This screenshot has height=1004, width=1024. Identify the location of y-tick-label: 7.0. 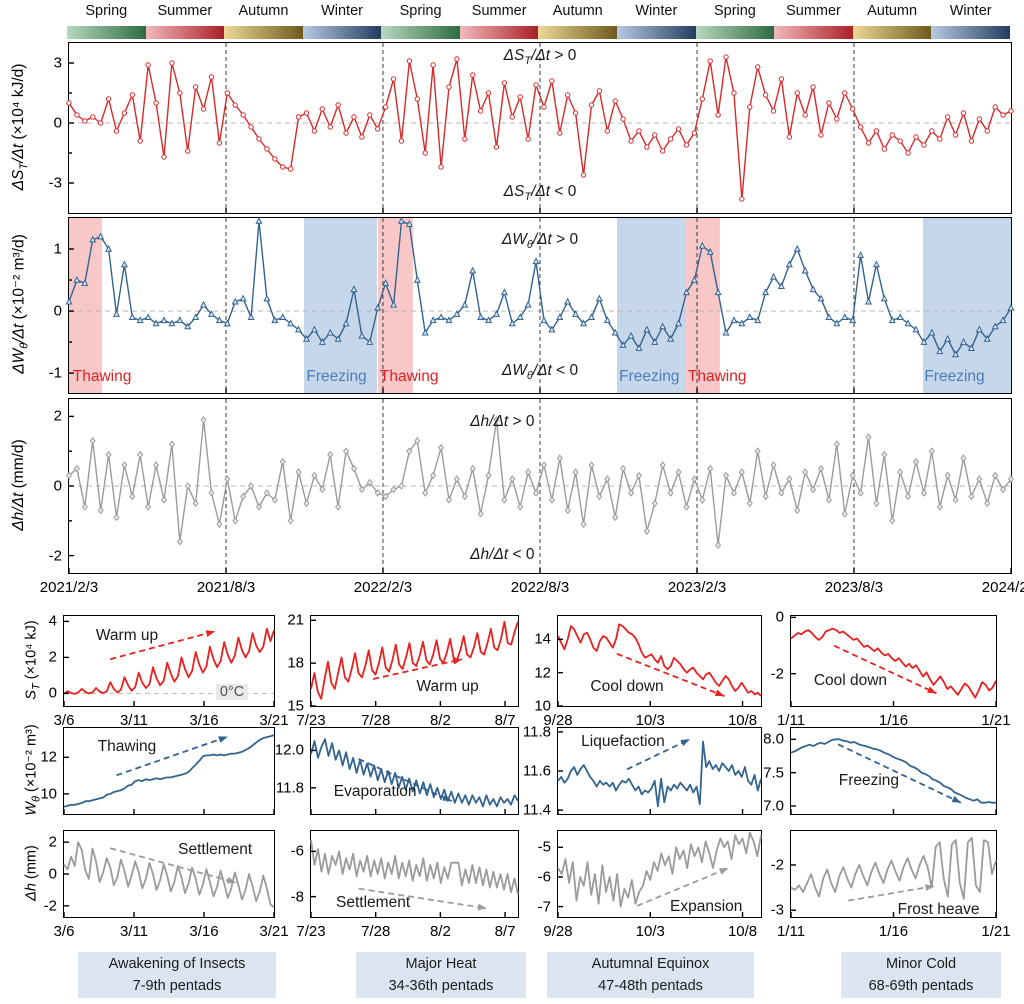
(773, 806).